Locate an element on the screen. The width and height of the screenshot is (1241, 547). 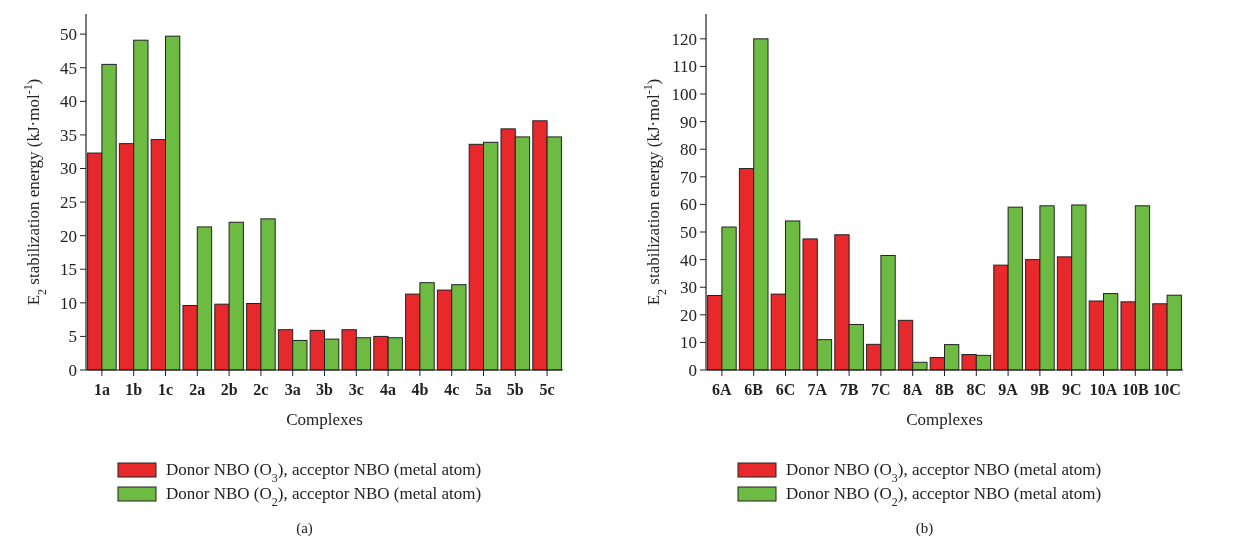
x-tick-label: 9B is located at coordinates (1040, 389).